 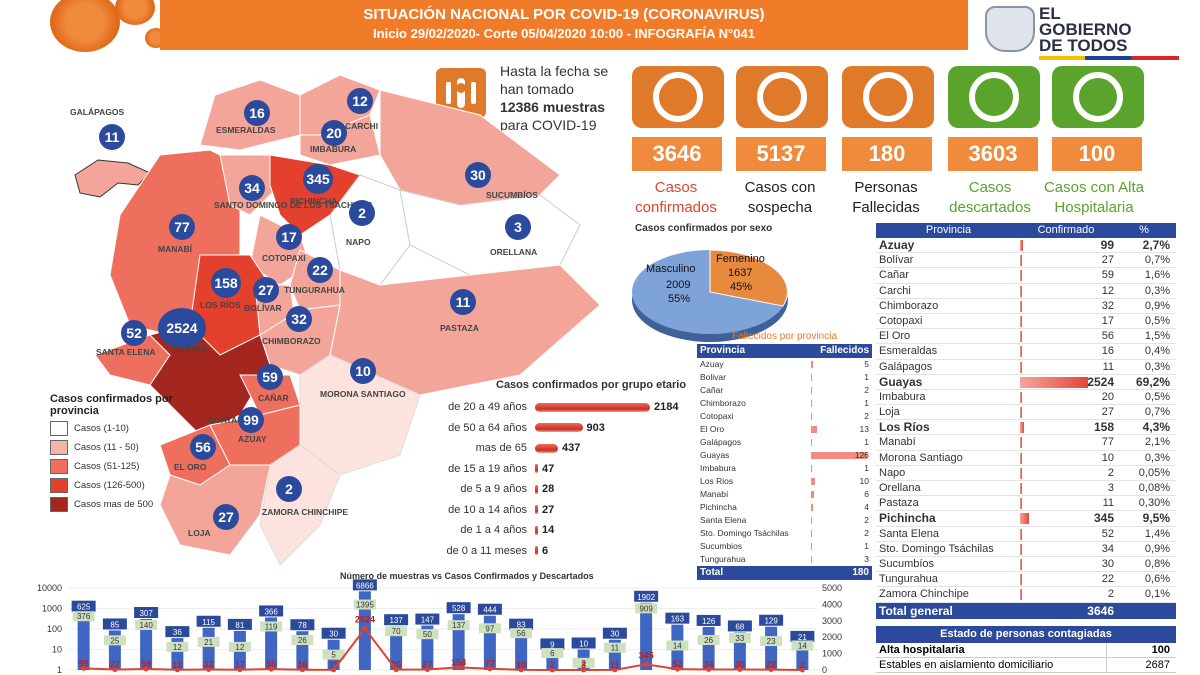 I want to click on y2-tick-label: 2000, so click(x=832, y=637).